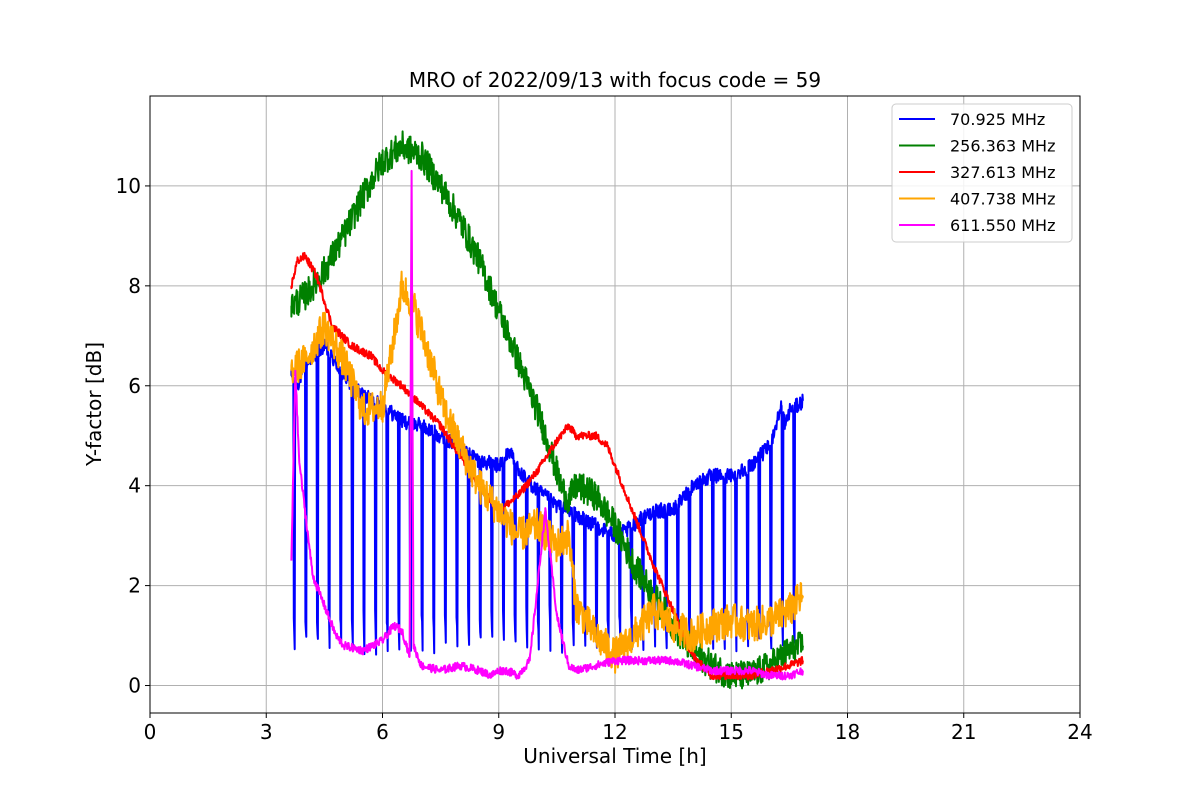 This screenshot has height=800, width=1200. Describe the element at coordinates (1079, 732) in the screenshot. I see `x-tick-label: 24` at that location.